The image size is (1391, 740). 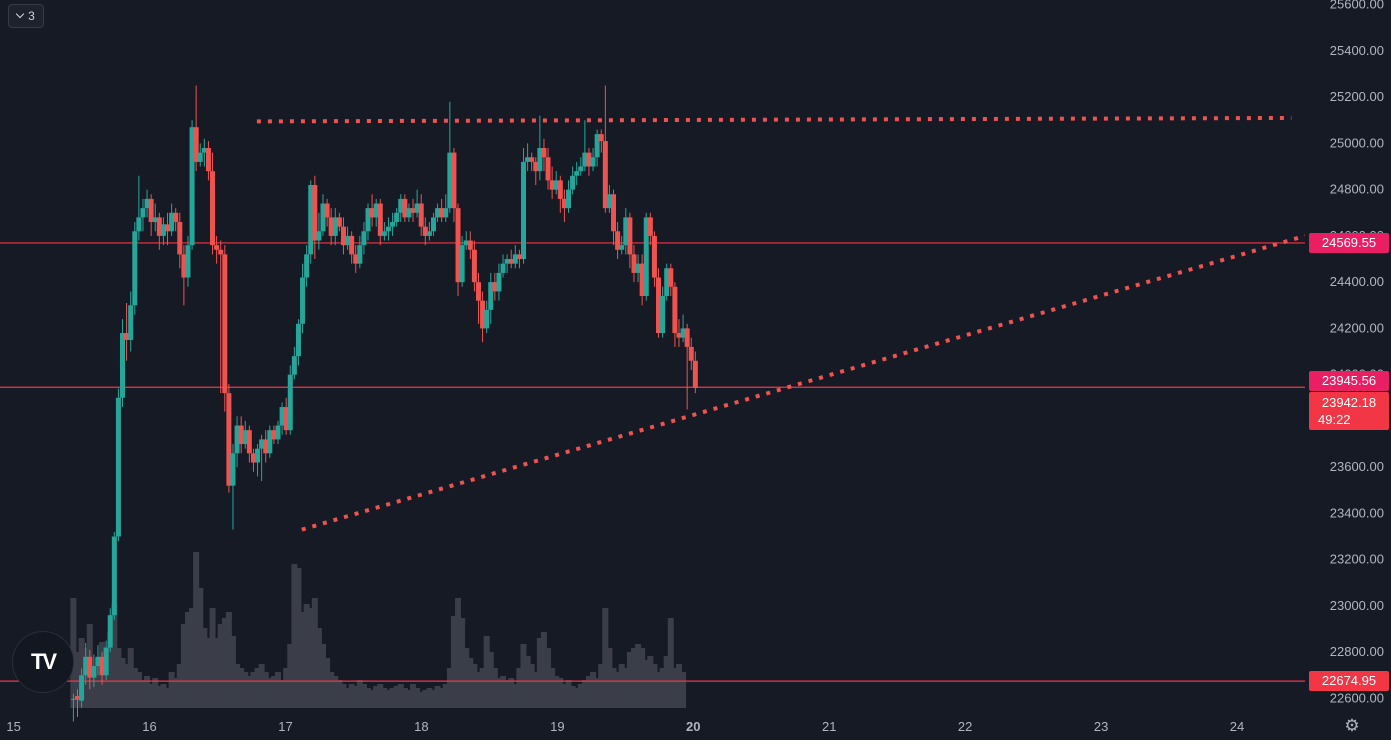 What do you see at coordinates (20, 14) in the screenshot?
I see `chevron-down-icon` at bounding box center [20, 14].